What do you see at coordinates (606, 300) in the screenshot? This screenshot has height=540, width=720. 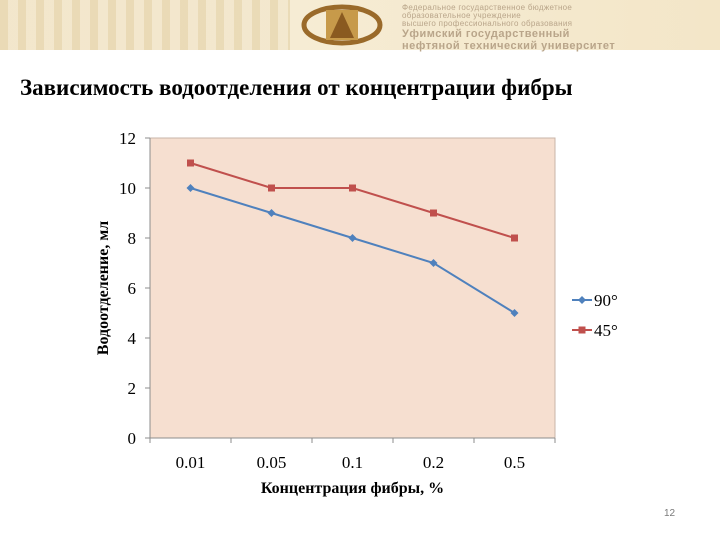 I see `legend-label: 90°` at bounding box center [606, 300].